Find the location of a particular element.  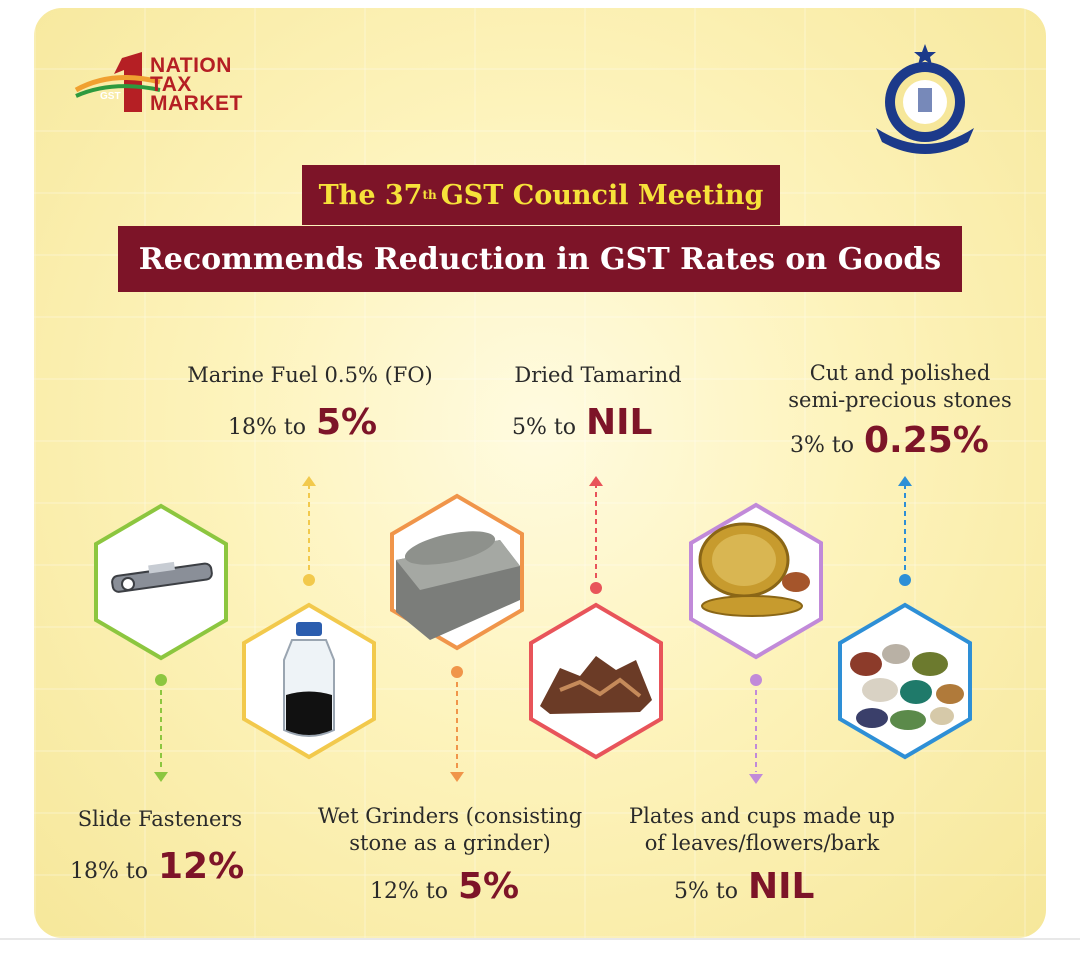

fuel-bottle-icon is located at coordinates (309, 679).